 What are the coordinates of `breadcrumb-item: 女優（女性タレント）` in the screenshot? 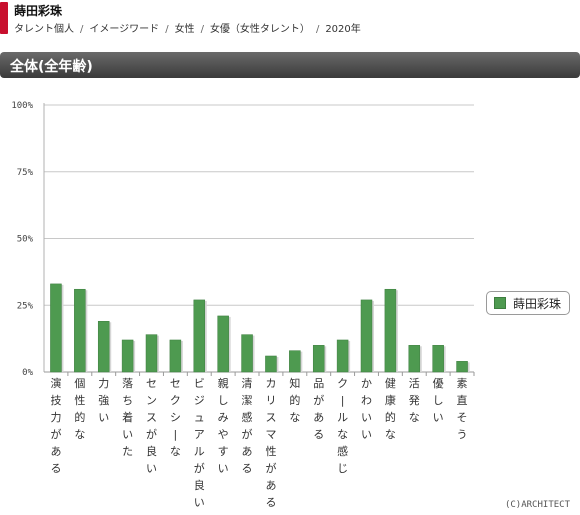 It's located at (259, 29).